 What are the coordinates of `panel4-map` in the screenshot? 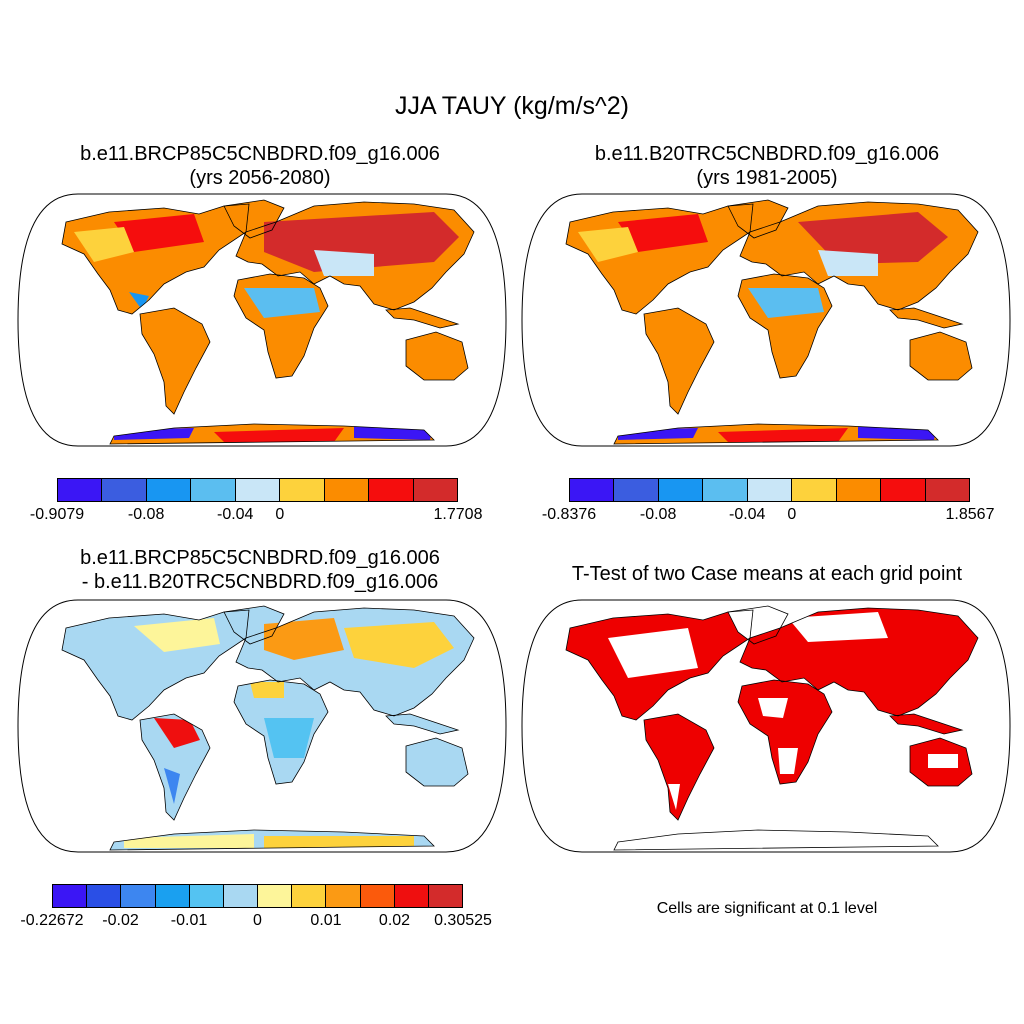 It's located at (766, 726).